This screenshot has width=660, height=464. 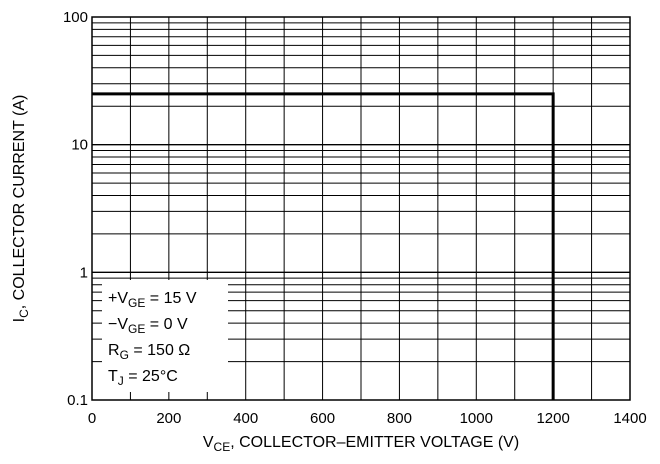 I want to click on y-tick-label: 100, so click(x=75, y=17).